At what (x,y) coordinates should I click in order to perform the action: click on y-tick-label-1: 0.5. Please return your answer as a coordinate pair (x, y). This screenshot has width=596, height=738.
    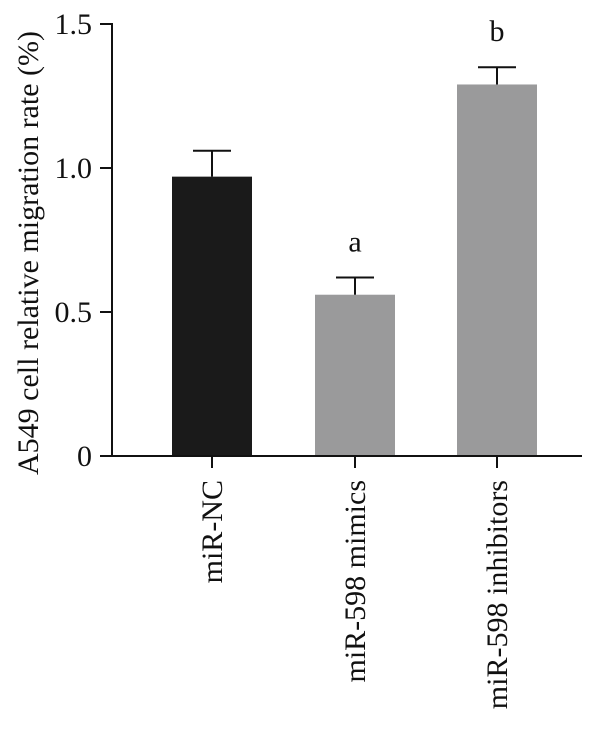
    Looking at the image, I should click on (74, 312).